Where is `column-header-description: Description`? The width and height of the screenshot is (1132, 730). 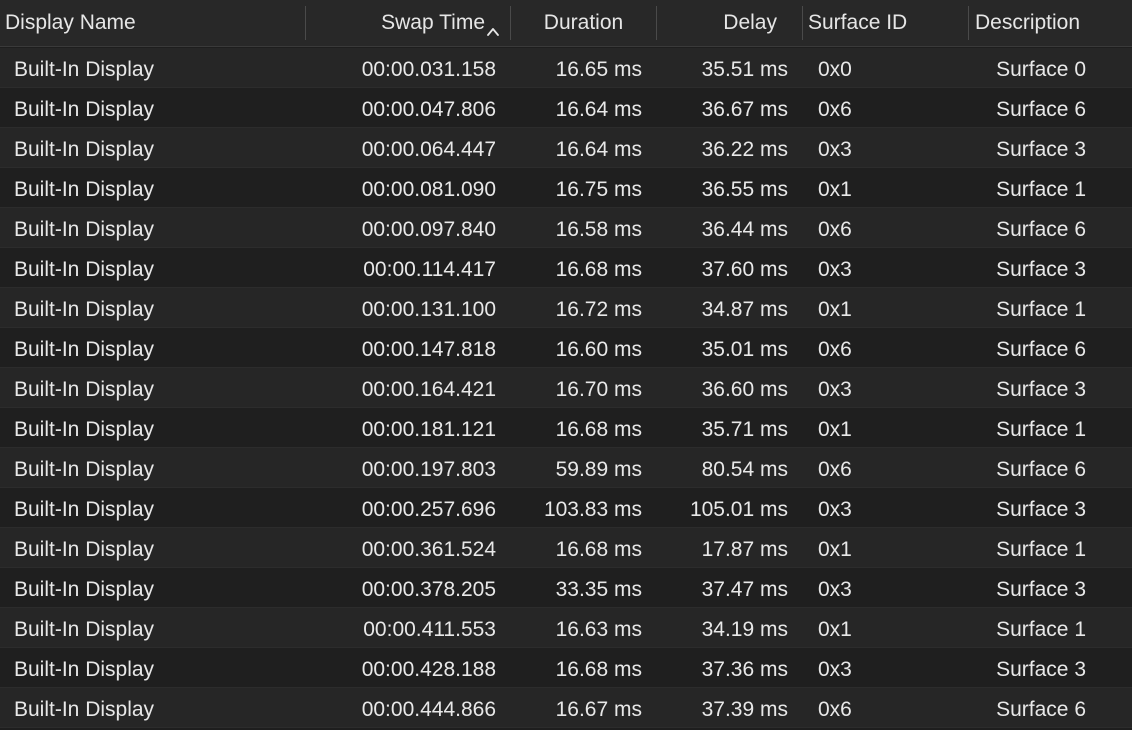 column-header-description: Description is located at coordinates (1050, 23).